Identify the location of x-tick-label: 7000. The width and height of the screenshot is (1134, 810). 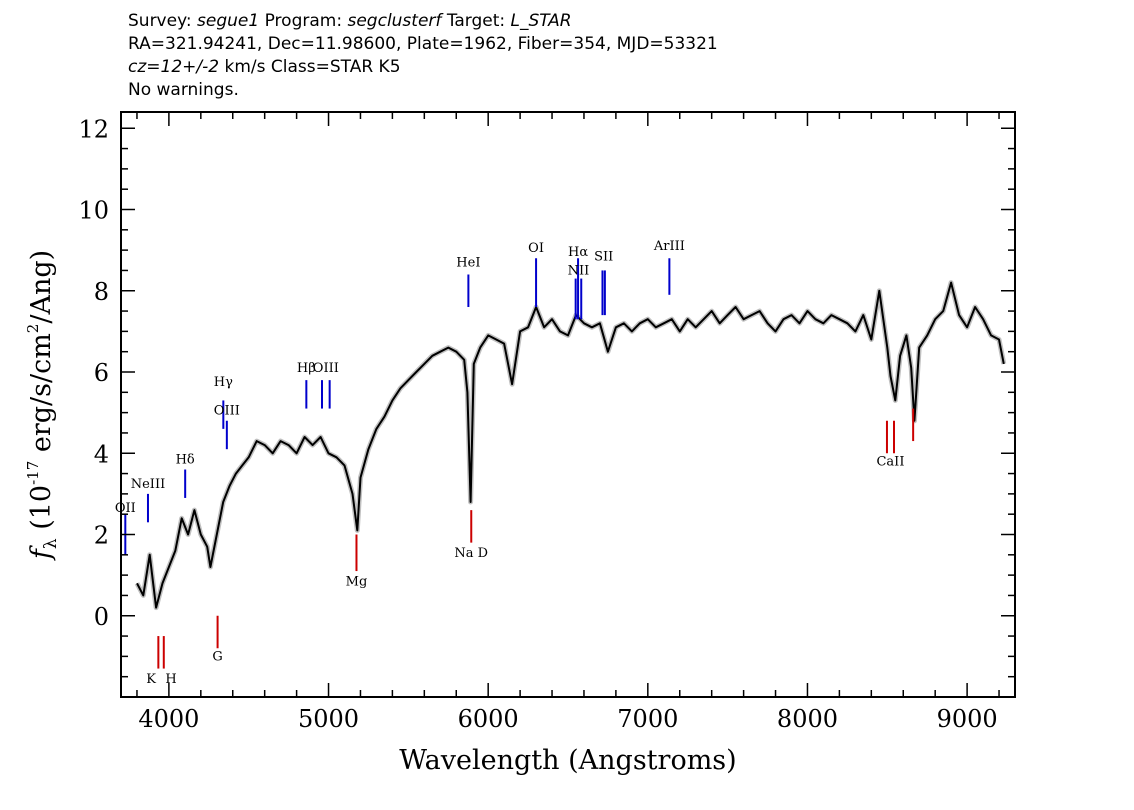
(647, 719).